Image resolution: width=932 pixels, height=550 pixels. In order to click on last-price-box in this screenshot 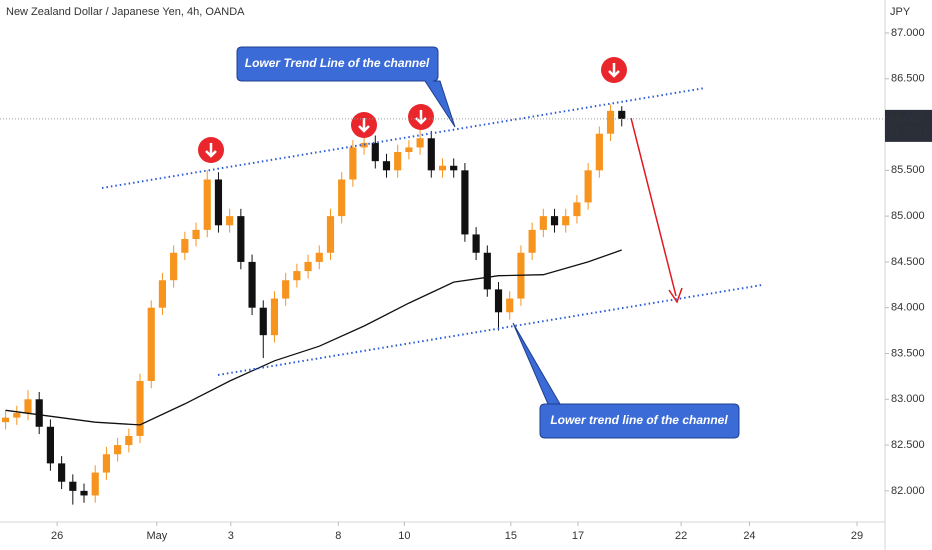, I will do `click(908, 125)`.